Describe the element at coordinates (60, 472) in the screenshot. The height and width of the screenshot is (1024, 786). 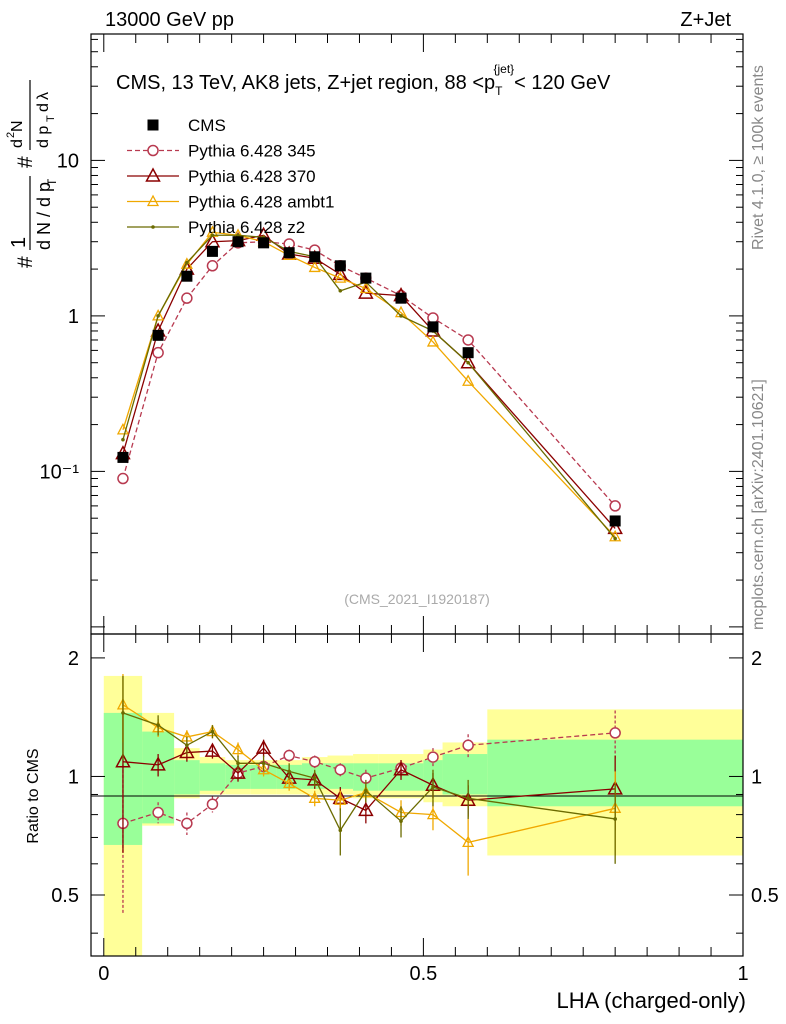
I see `y-tick-label: 10⁻¹` at that location.